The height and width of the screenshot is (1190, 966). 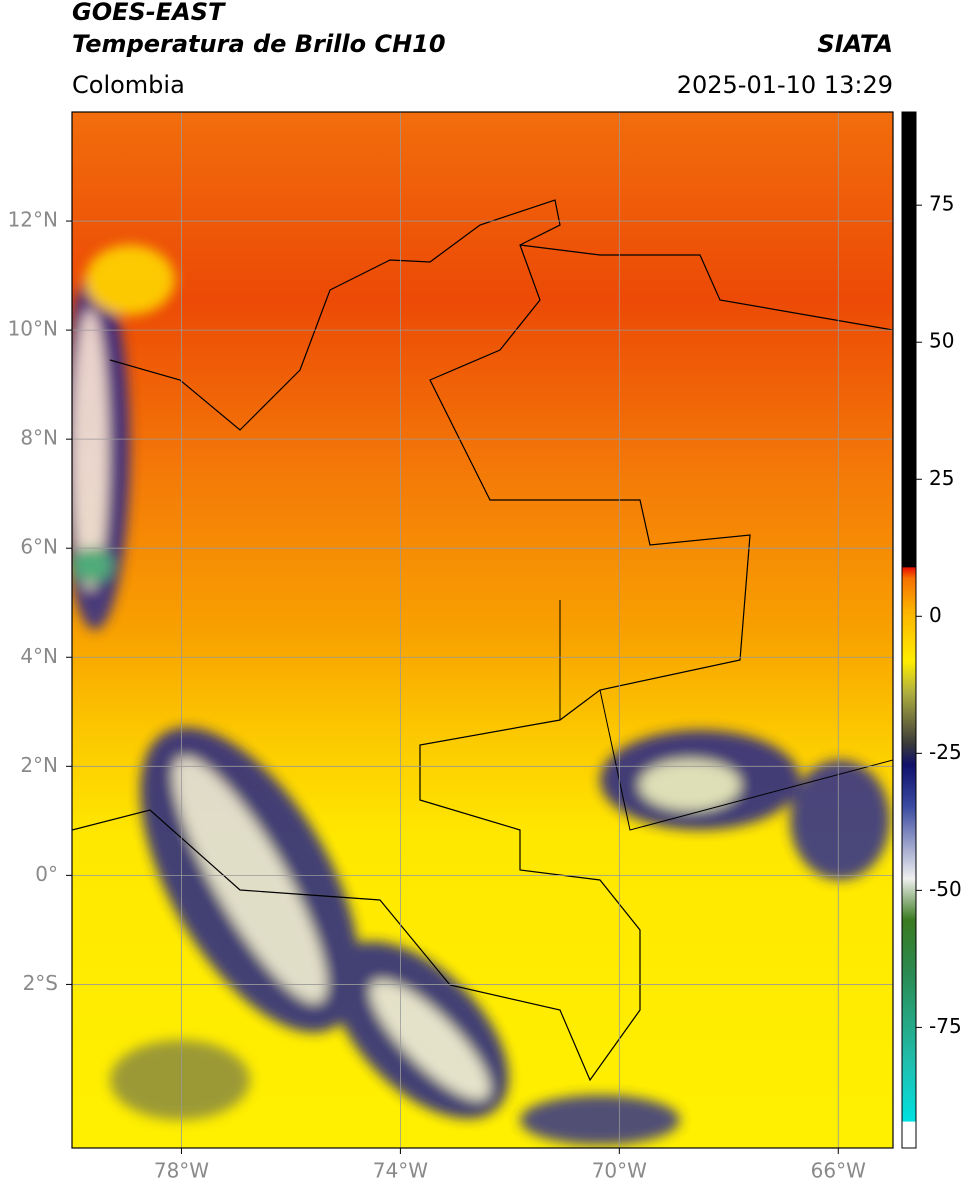 What do you see at coordinates (39, 438) in the screenshot?
I see `y-tick-label: 8°N` at bounding box center [39, 438].